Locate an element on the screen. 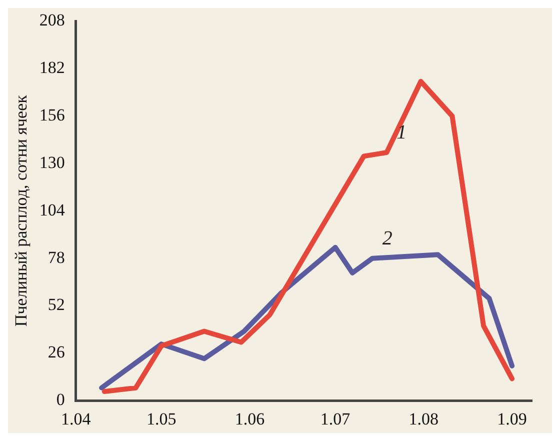  y-tick-label: 78 is located at coordinates (56, 257).